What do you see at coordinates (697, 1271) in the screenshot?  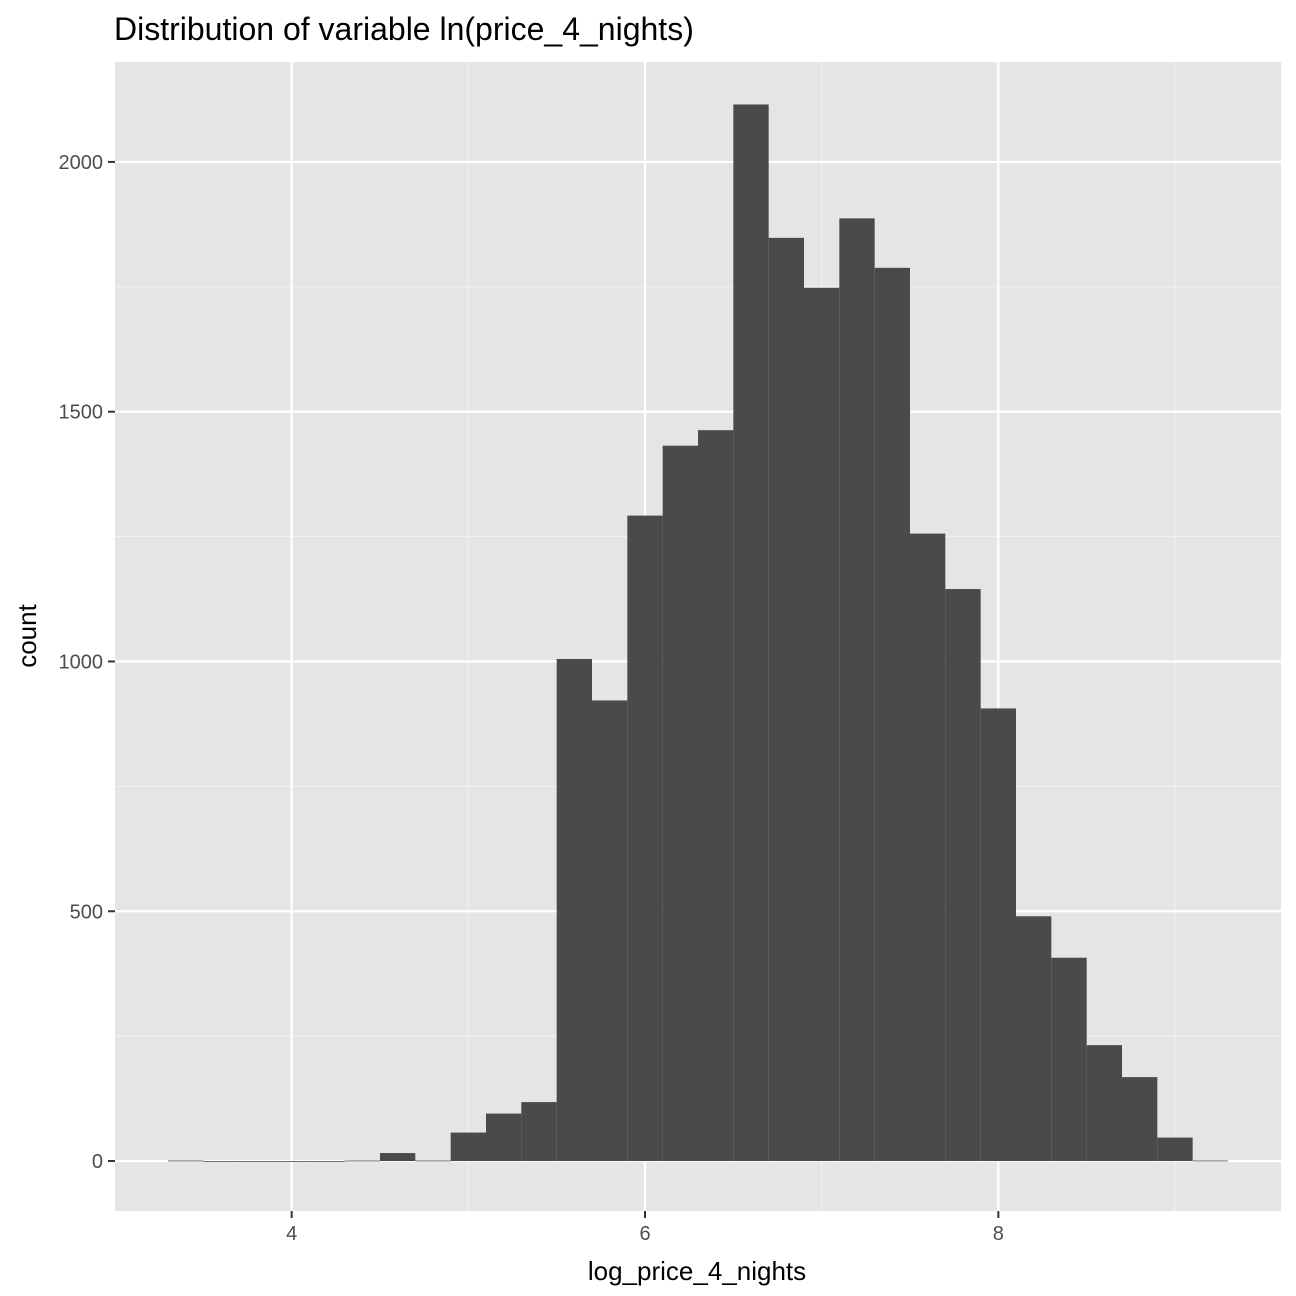 I see `x-axis-title: log_price_4_nights` at bounding box center [697, 1271].